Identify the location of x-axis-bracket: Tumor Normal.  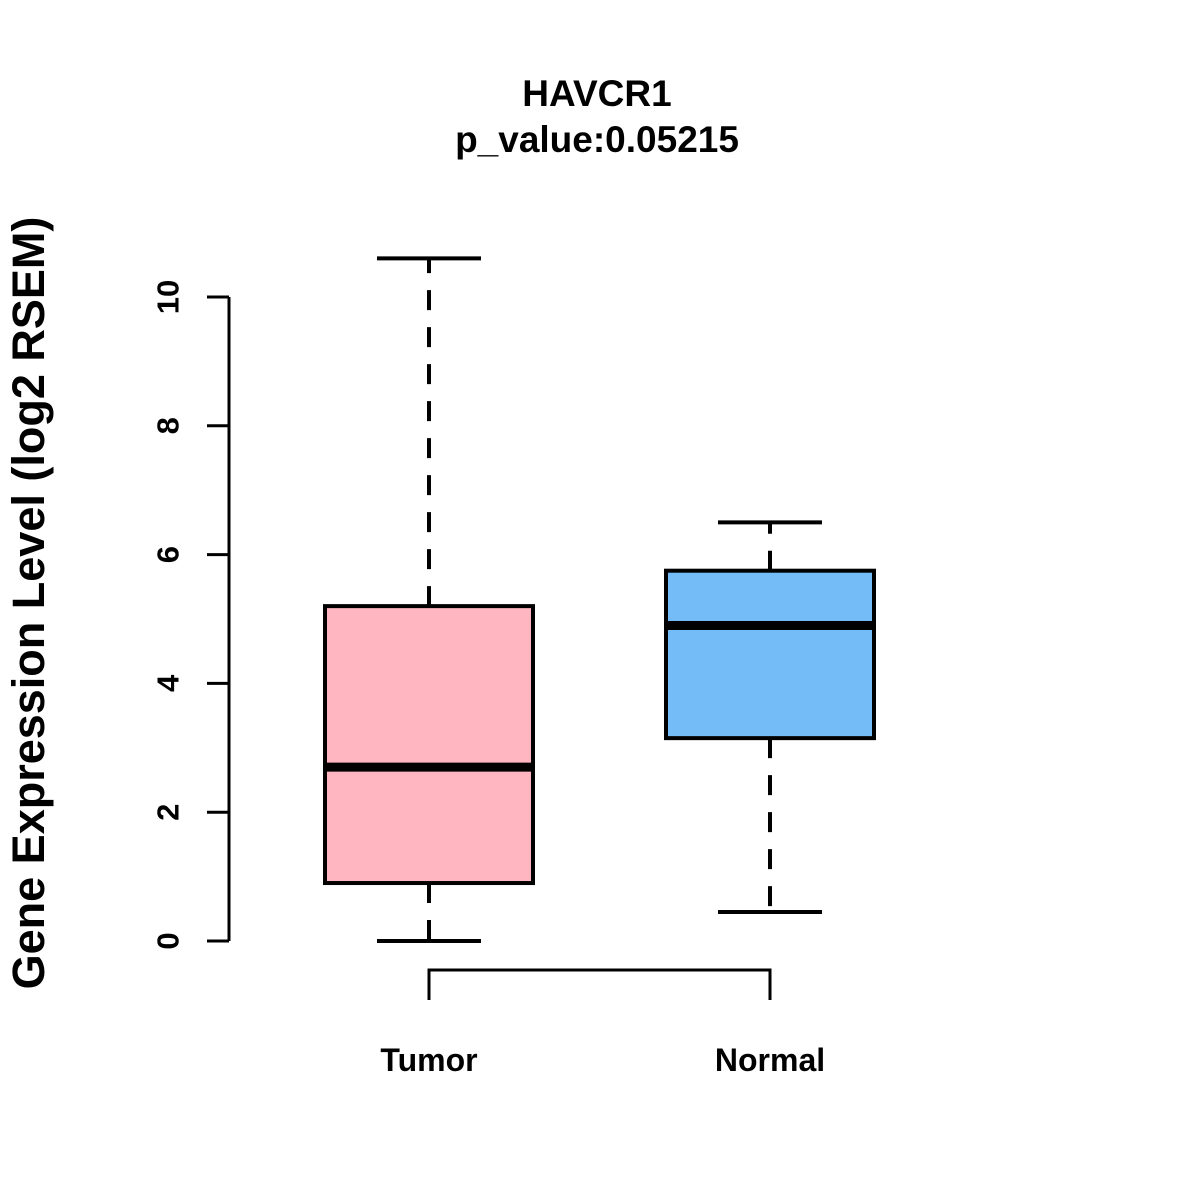
(602, 1023).